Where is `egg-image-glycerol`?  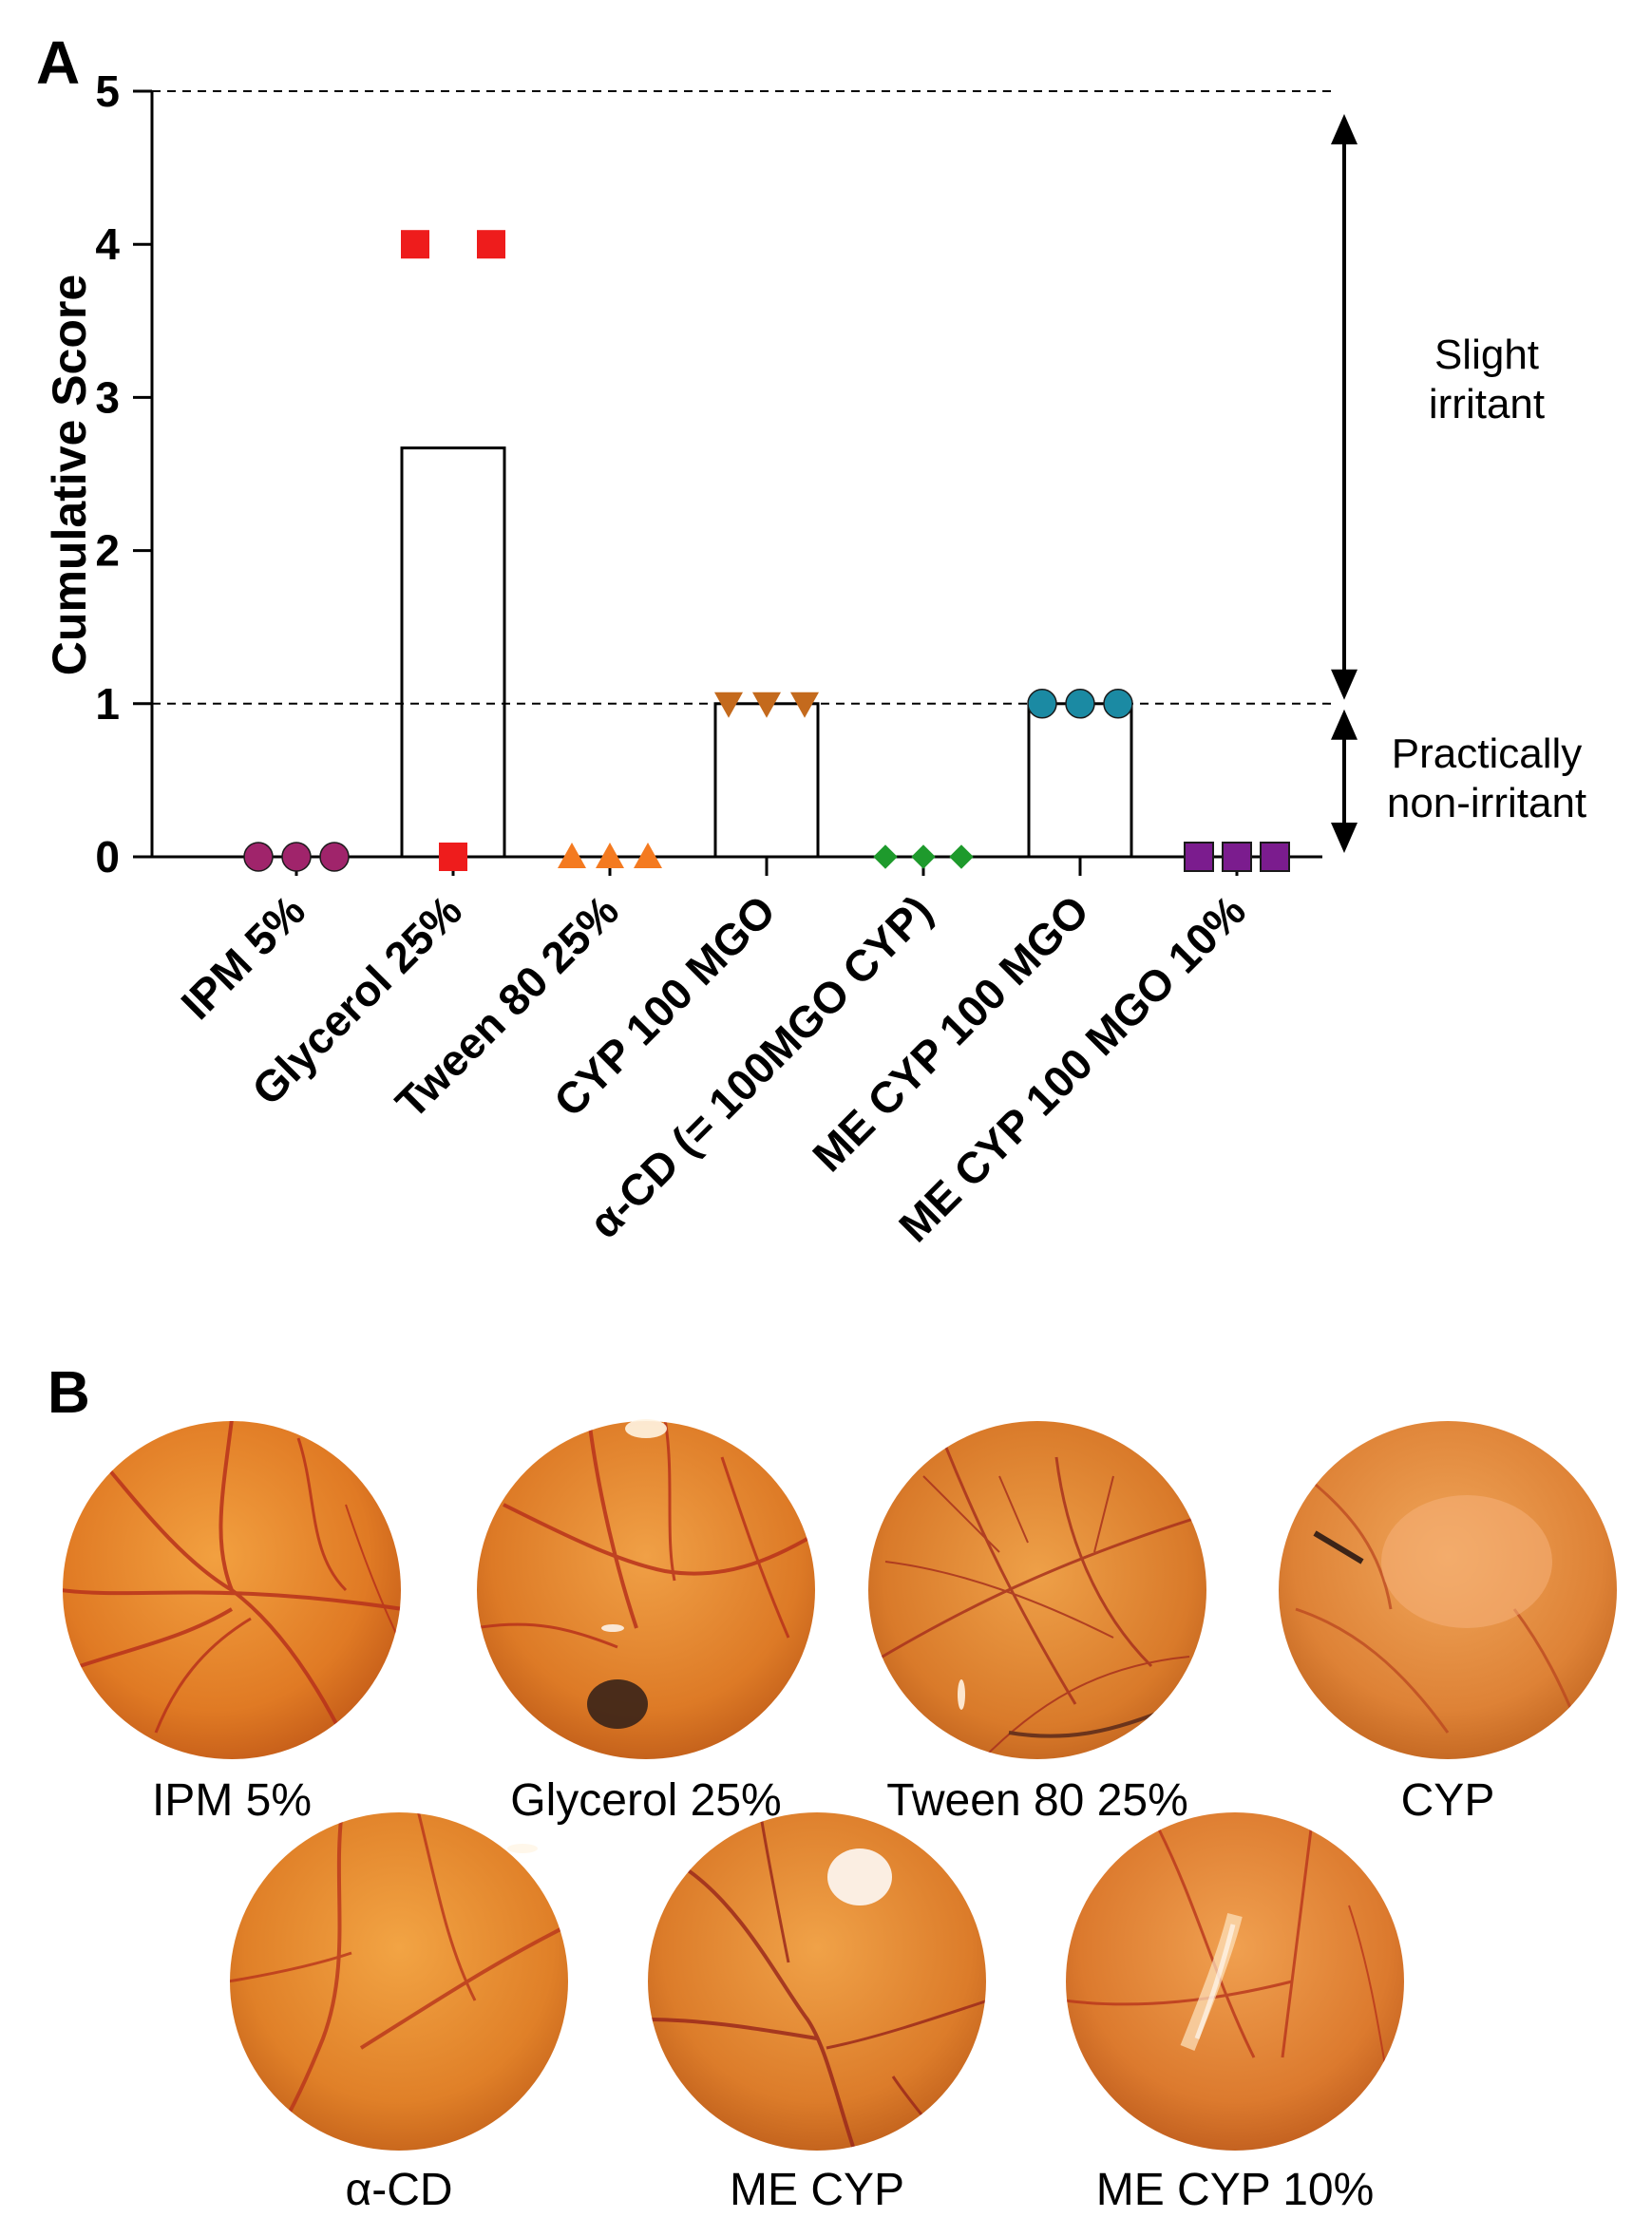
egg-image-glycerol is located at coordinates (646, 1589).